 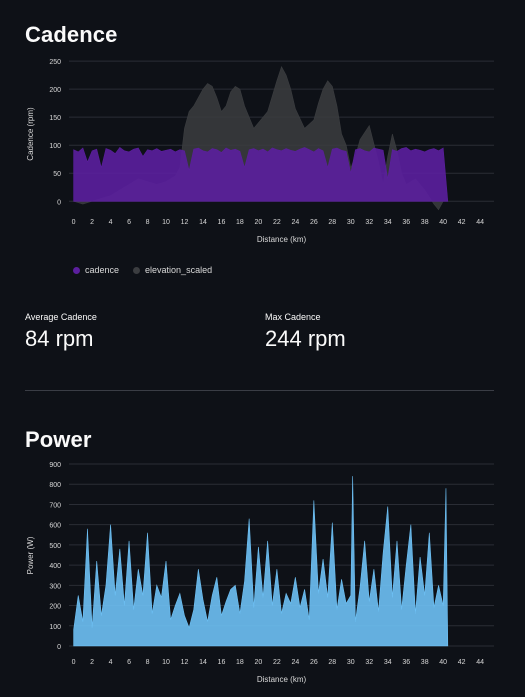 What do you see at coordinates (293, 317) in the screenshot?
I see `max-cadence-label: Max Cadence` at bounding box center [293, 317].